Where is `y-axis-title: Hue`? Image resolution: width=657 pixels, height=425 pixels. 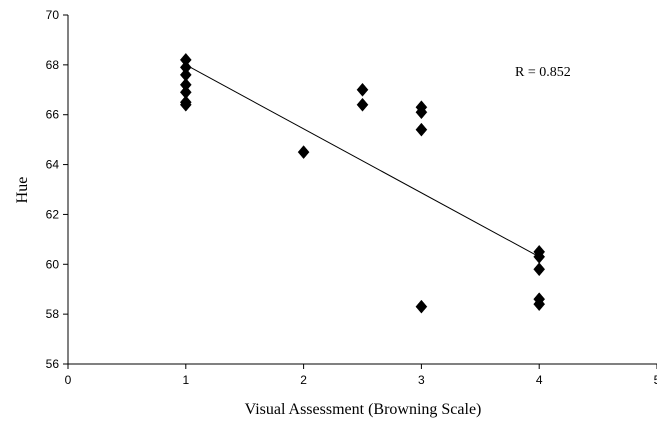 y-axis-title: Hue is located at coordinates (22, 190).